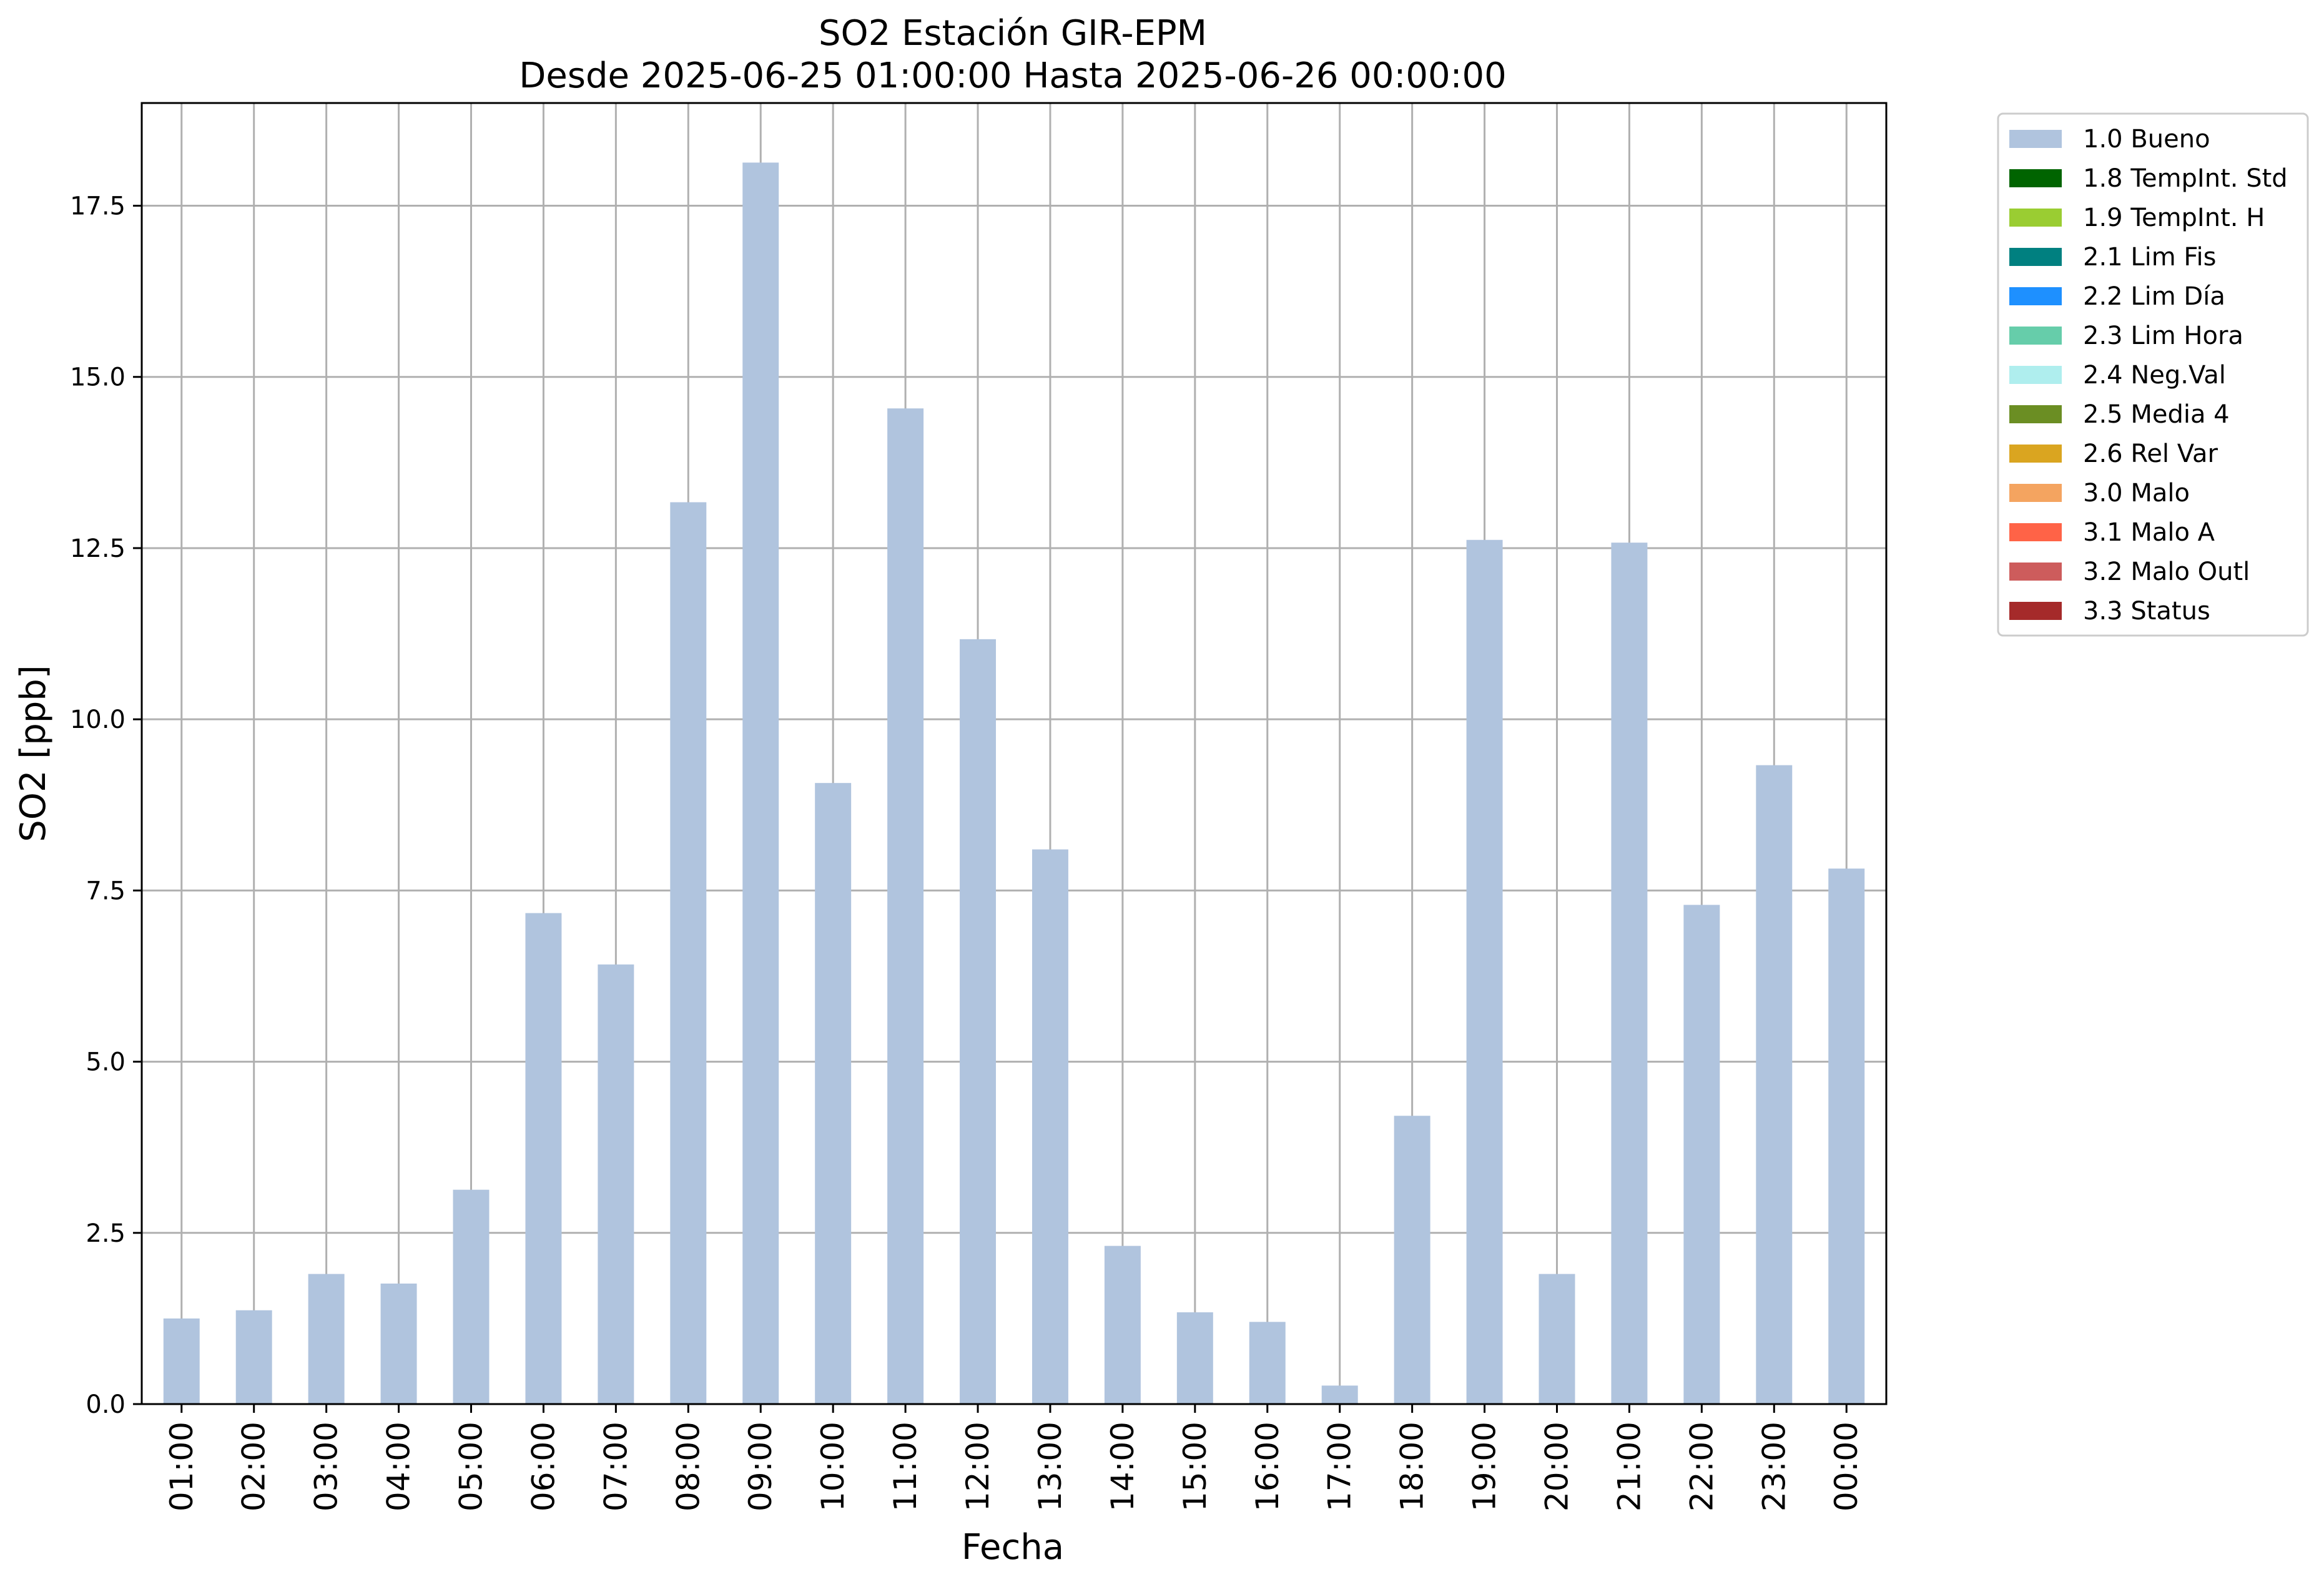 The image size is (2324, 1582). What do you see at coordinates (2166, 572) in the screenshot?
I see `legend-entry-label: 3.2 Malo Outl` at bounding box center [2166, 572].